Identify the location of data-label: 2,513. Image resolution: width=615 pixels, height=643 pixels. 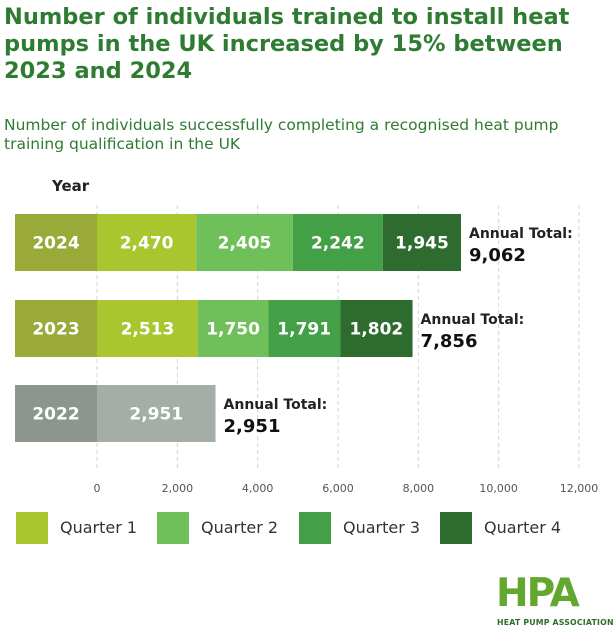
(148, 330).